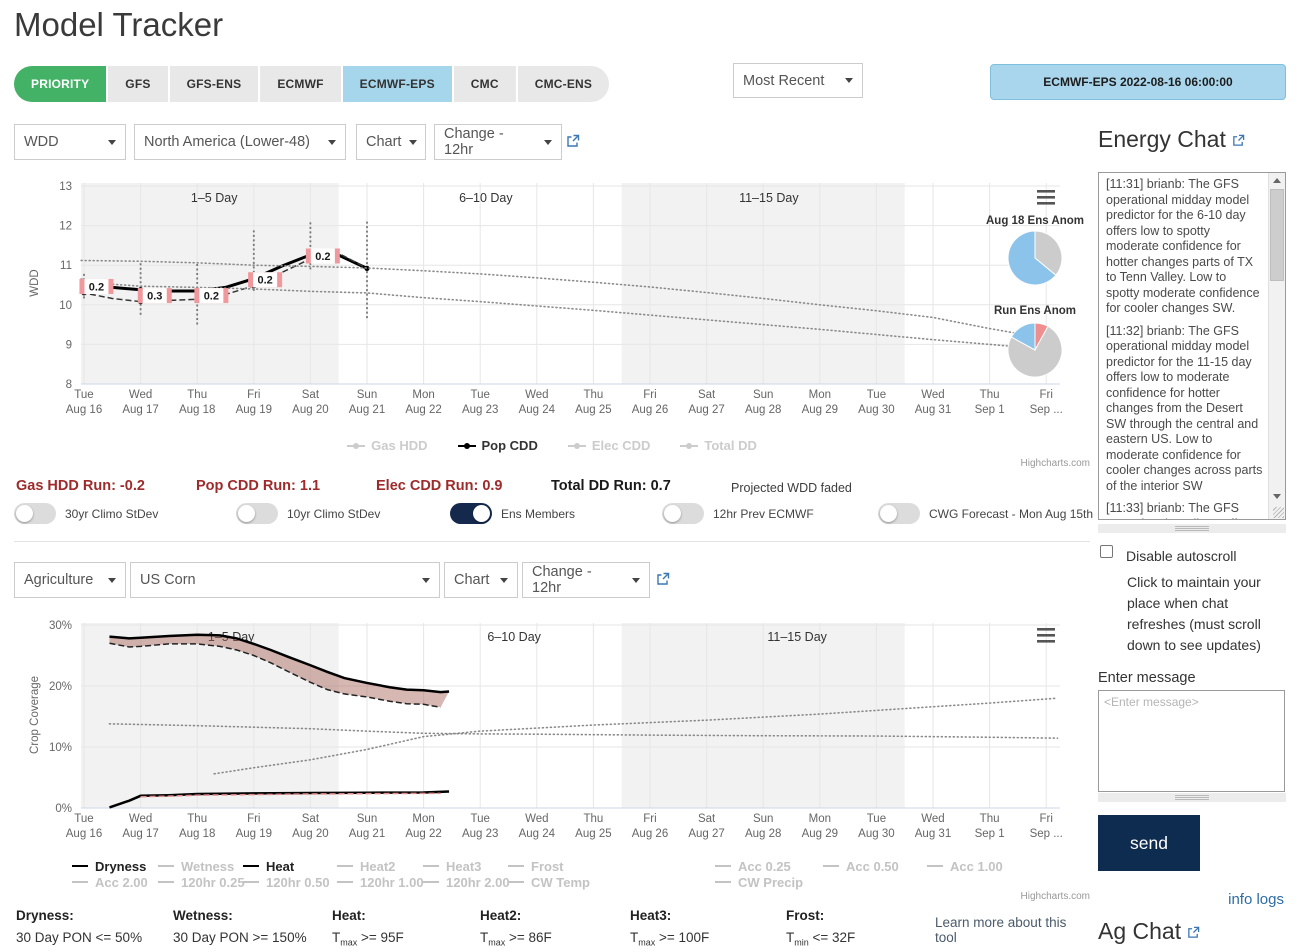 This screenshot has height=952, width=1311. What do you see at coordinates (423, 410) in the screenshot?
I see `svg-text: Aug 22` at bounding box center [423, 410].